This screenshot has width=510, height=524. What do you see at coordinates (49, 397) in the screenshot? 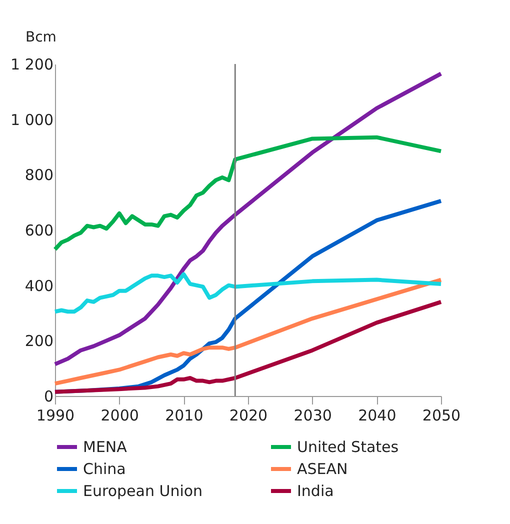
I see `y-tick-label: 0` at bounding box center [49, 397].